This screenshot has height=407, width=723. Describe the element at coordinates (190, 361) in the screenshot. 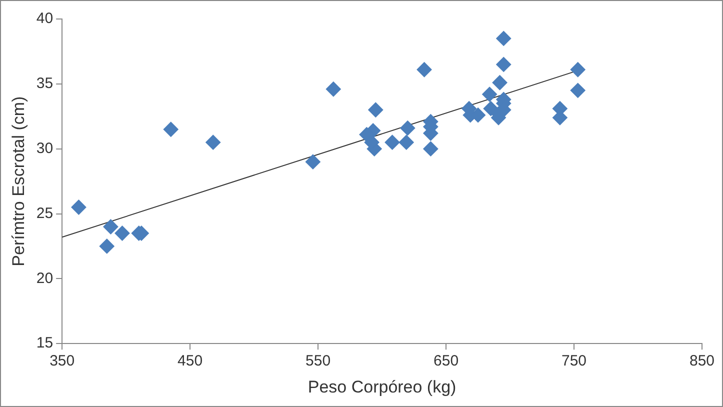

I see `x-tick-label: 450` at that location.